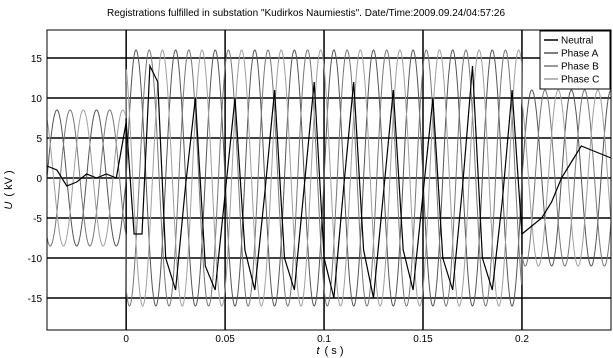 The image size is (613, 358). I want to click on y-tick-label: 10, so click(37, 99).